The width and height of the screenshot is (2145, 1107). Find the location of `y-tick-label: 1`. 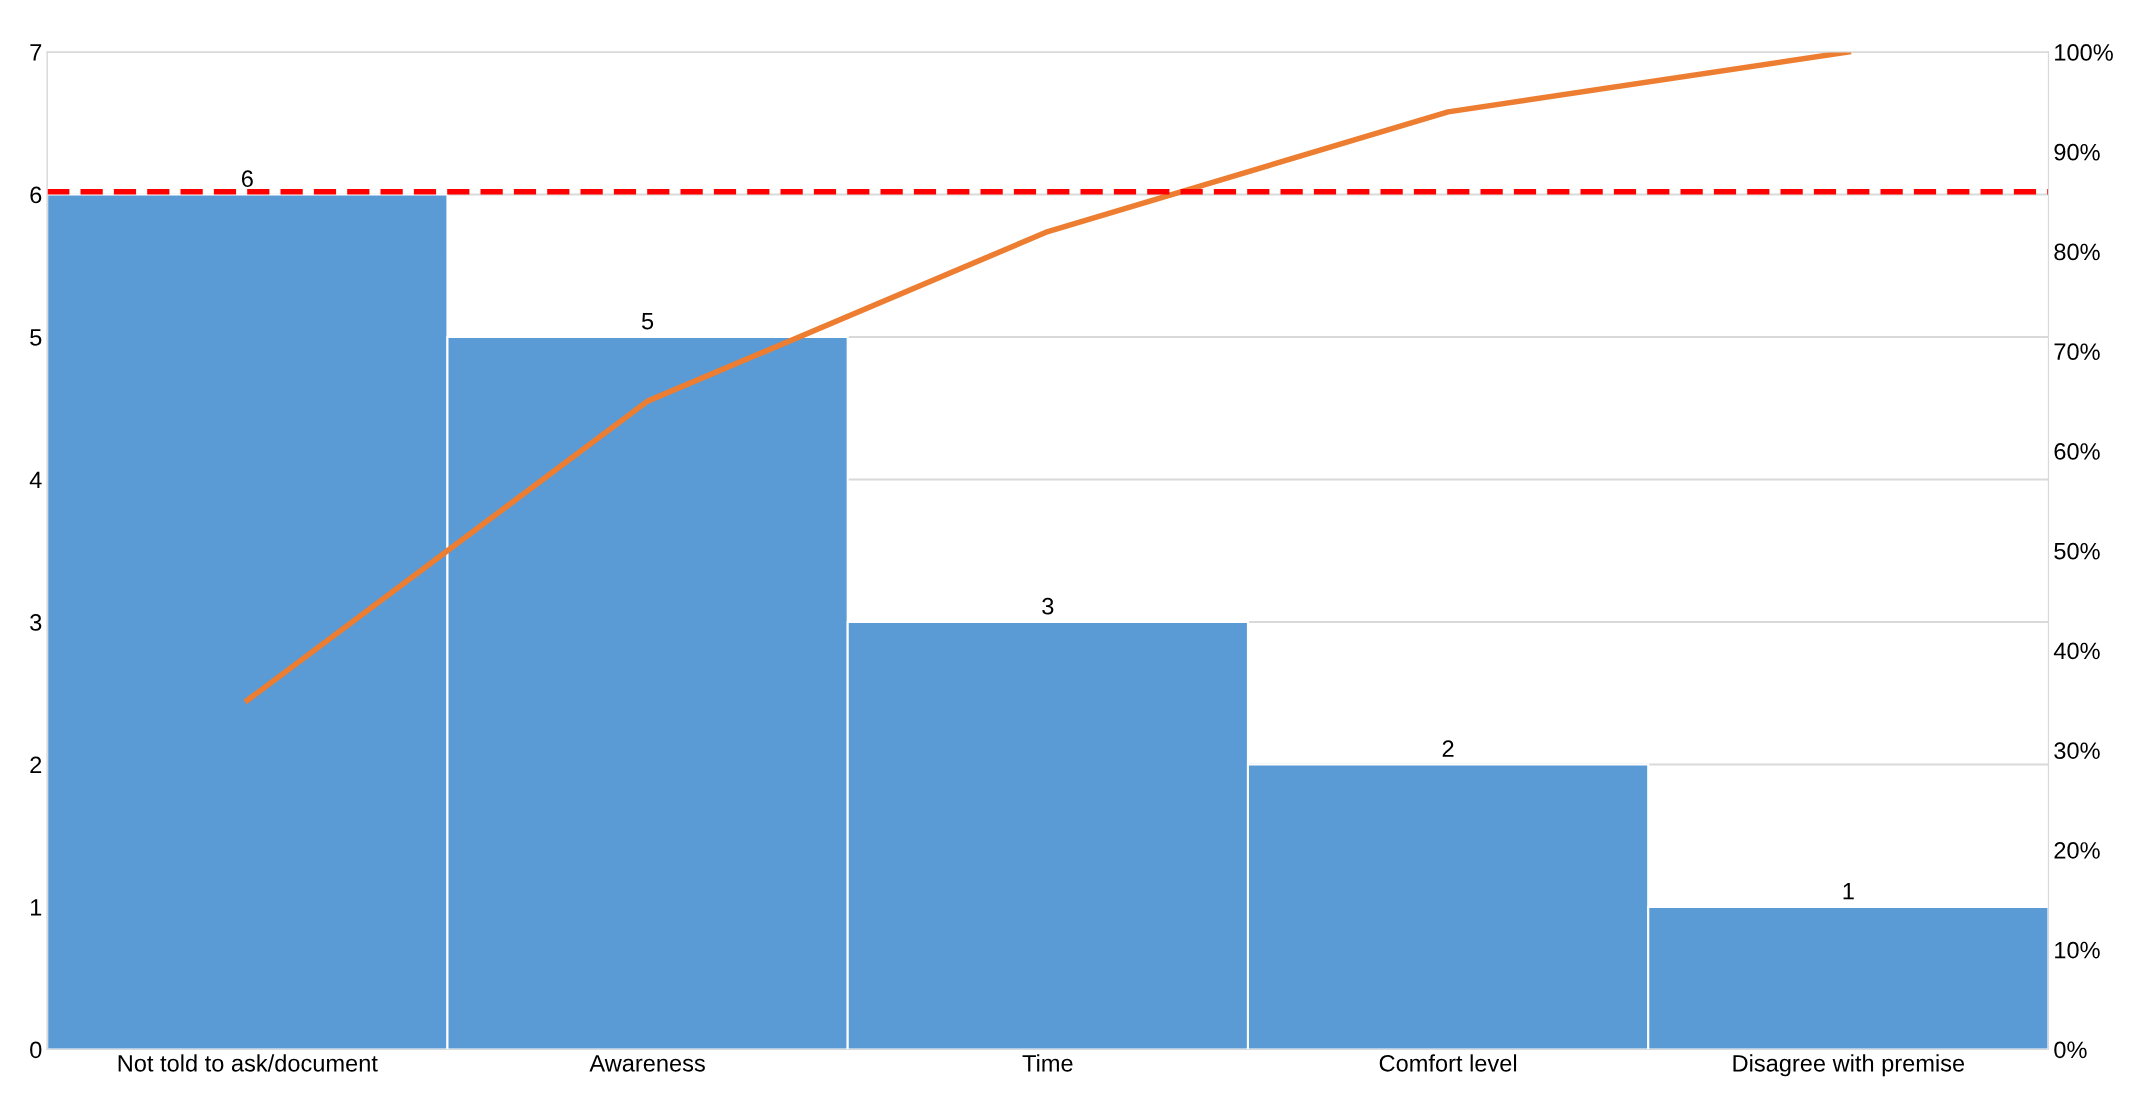

y-tick-label: 1 is located at coordinates (36, 907).